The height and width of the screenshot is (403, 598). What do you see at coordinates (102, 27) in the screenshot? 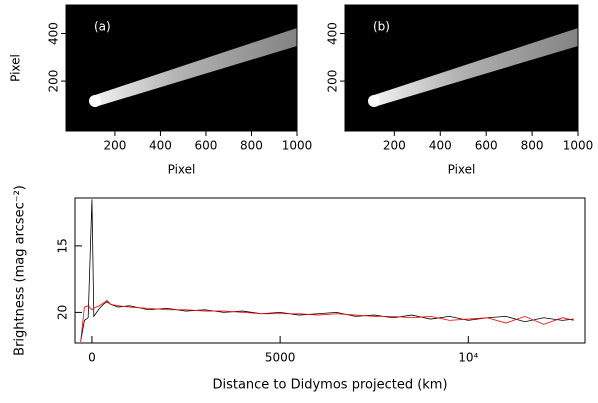
I see `panel-label: (a)` at bounding box center [102, 27].